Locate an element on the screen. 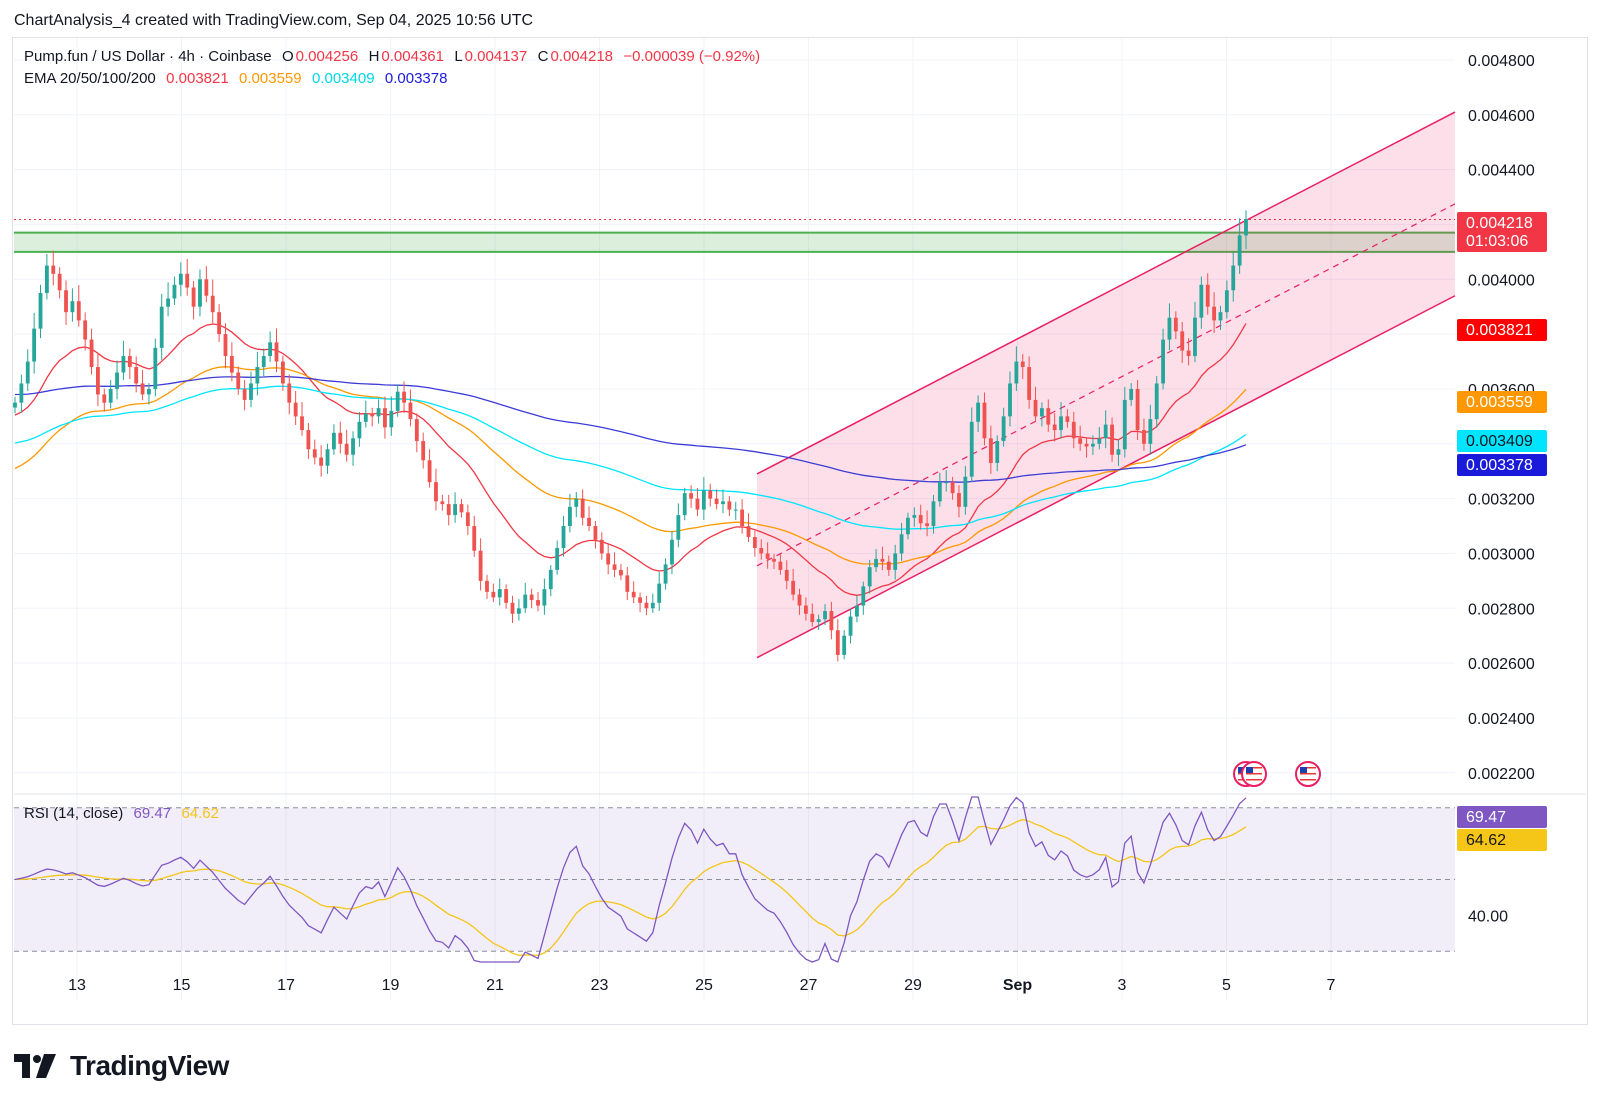 This screenshot has width=1600, height=1102. y-tick-label: 0.002200 is located at coordinates (1501, 774).